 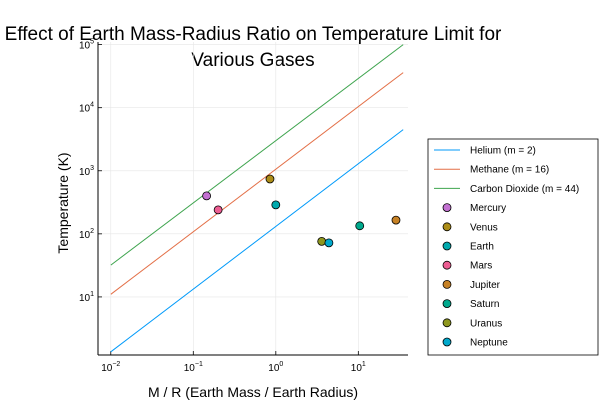 I want to click on y-tick-label: 10², so click(x=86, y=234).